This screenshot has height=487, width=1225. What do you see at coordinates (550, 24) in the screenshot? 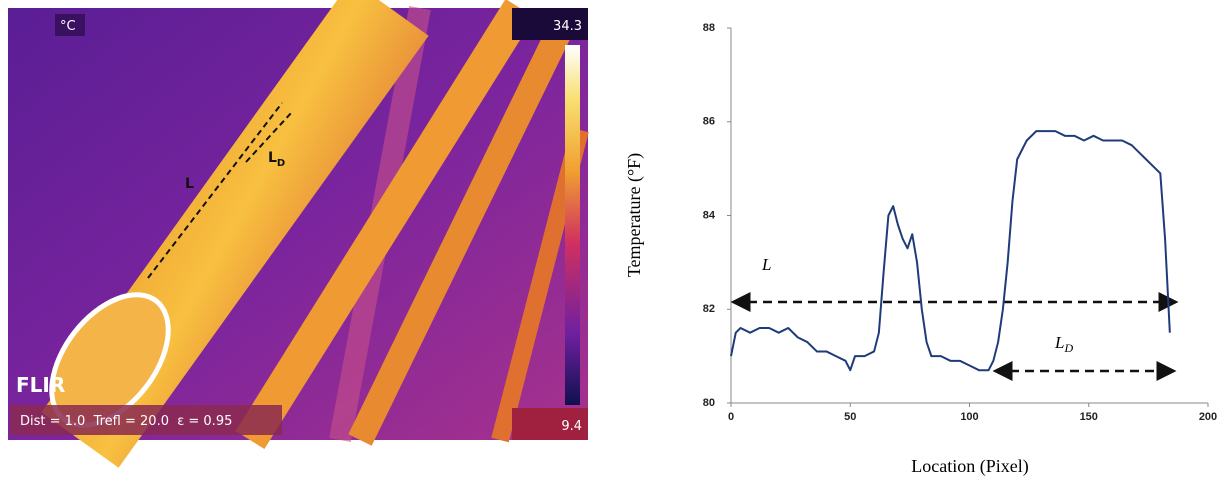
I see `max-box` at bounding box center [550, 24].